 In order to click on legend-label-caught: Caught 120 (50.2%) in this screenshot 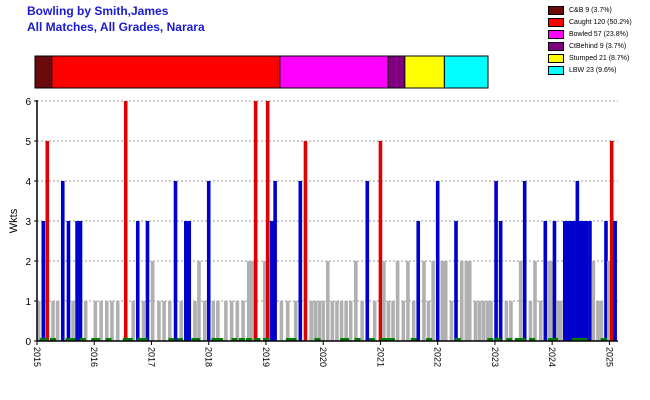, I will do `click(600, 22)`.